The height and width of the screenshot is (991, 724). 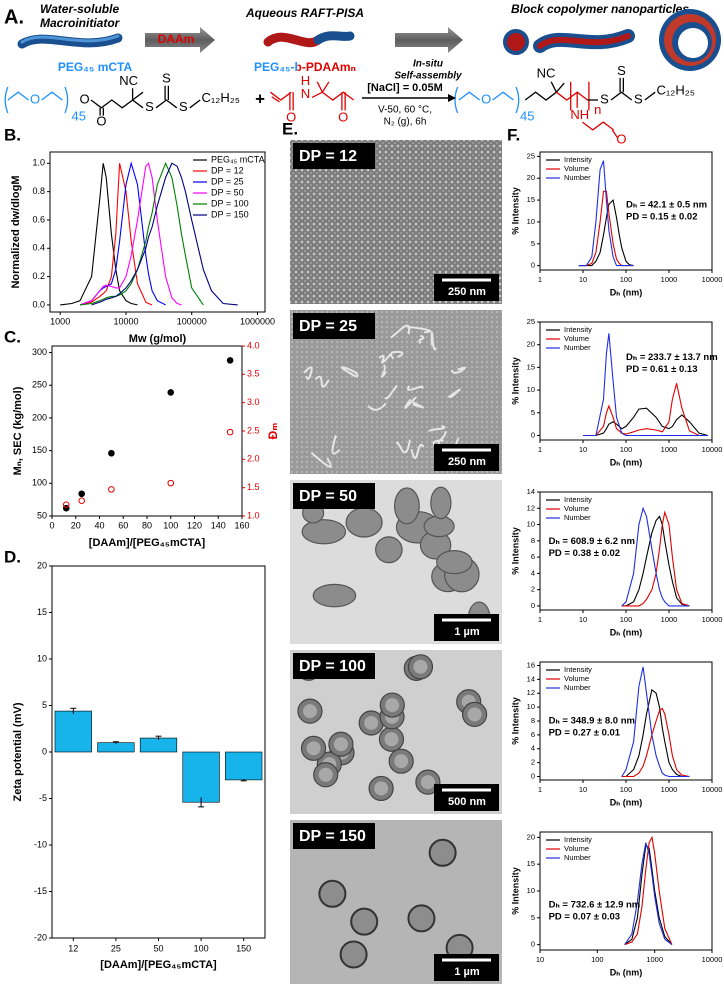 I want to click on atom: N, so click(x=305, y=93).